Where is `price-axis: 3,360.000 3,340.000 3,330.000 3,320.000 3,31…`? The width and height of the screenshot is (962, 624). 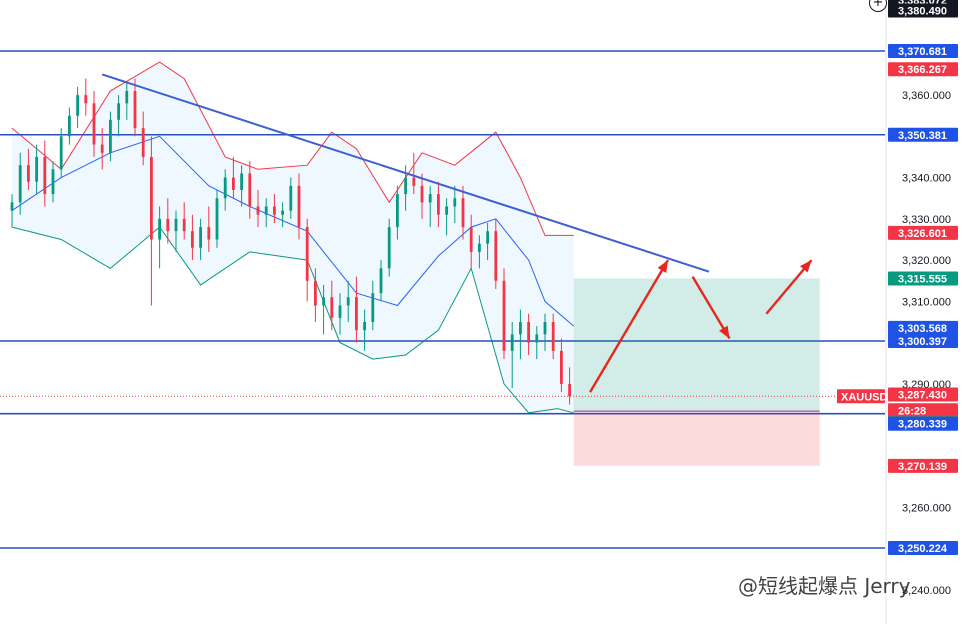 price-axis: 3,360.000 3,340.000 3,330.000 3,320.000 3,31… is located at coordinates (899, 312).